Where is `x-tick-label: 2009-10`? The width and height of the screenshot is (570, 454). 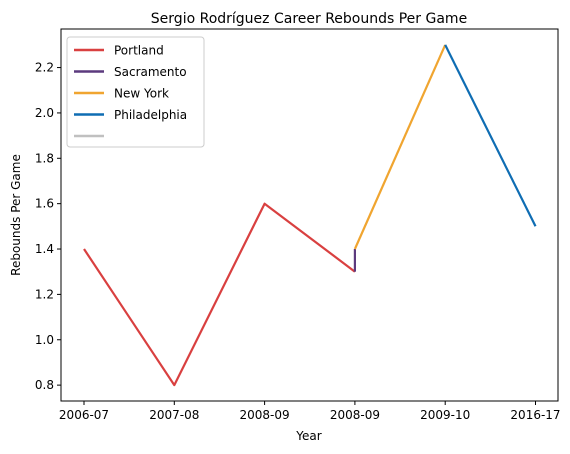
x-tick-label: 2009-10 is located at coordinates (445, 415).